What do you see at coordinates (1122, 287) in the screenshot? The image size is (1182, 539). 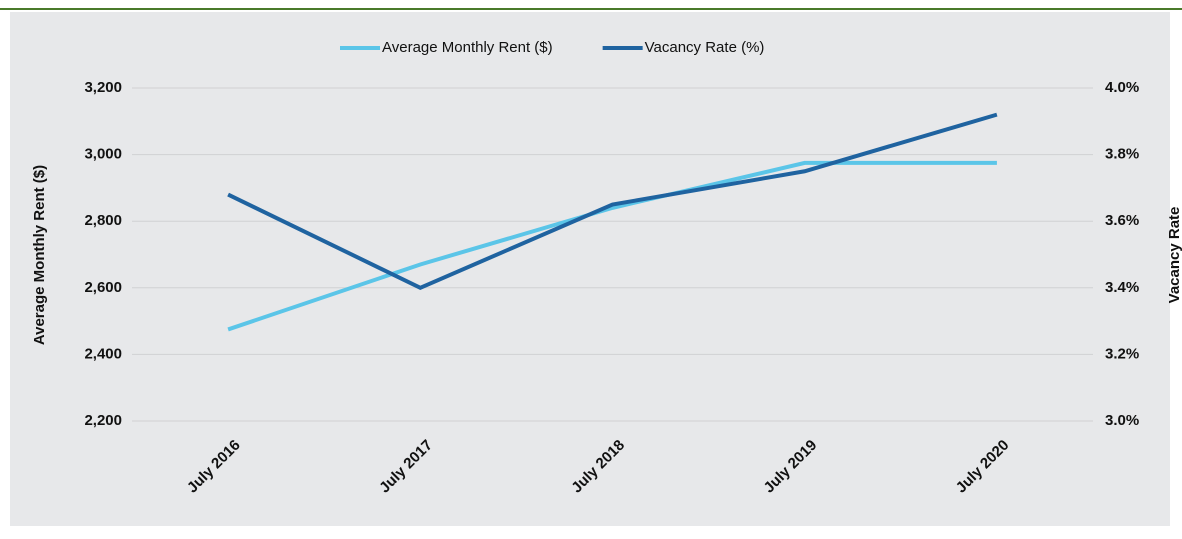 I see `y2-tick-label: 3.4%` at bounding box center [1122, 287].